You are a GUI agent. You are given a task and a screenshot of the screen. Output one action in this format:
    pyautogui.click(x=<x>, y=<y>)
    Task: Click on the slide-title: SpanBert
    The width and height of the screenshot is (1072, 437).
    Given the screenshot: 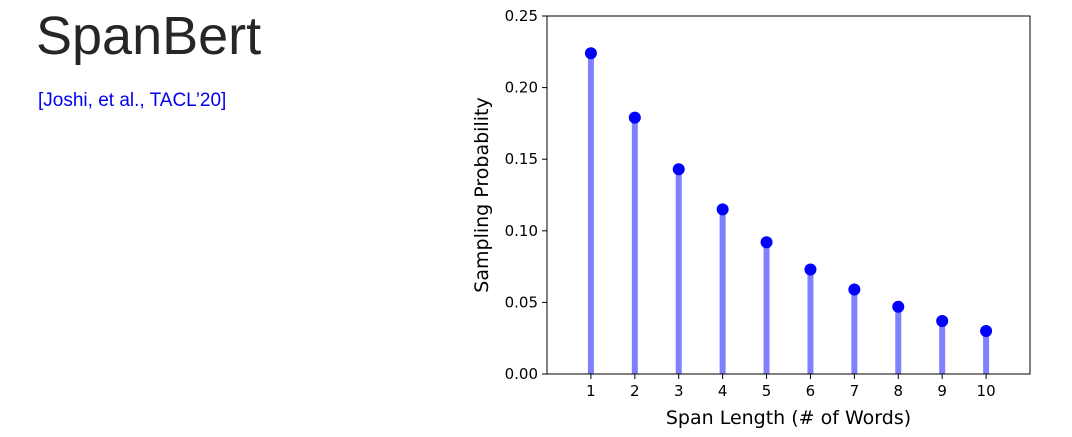 What is the action you would take?
    pyautogui.click(x=149, y=36)
    